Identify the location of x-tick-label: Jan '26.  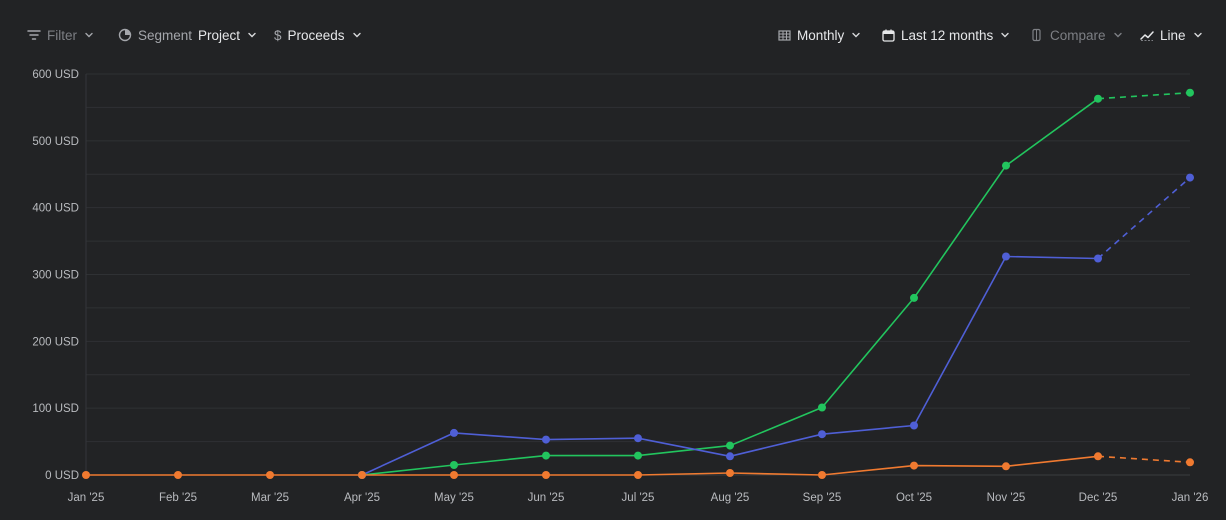
(1190, 498).